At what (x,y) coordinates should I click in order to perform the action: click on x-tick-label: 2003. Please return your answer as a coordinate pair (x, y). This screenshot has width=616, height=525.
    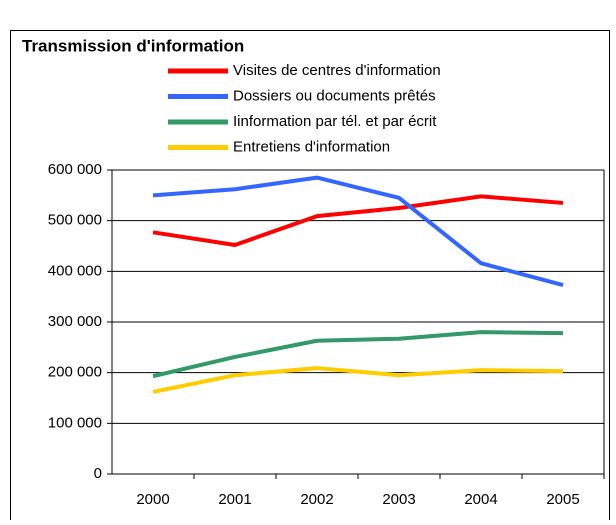
    Looking at the image, I should click on (398, 499).